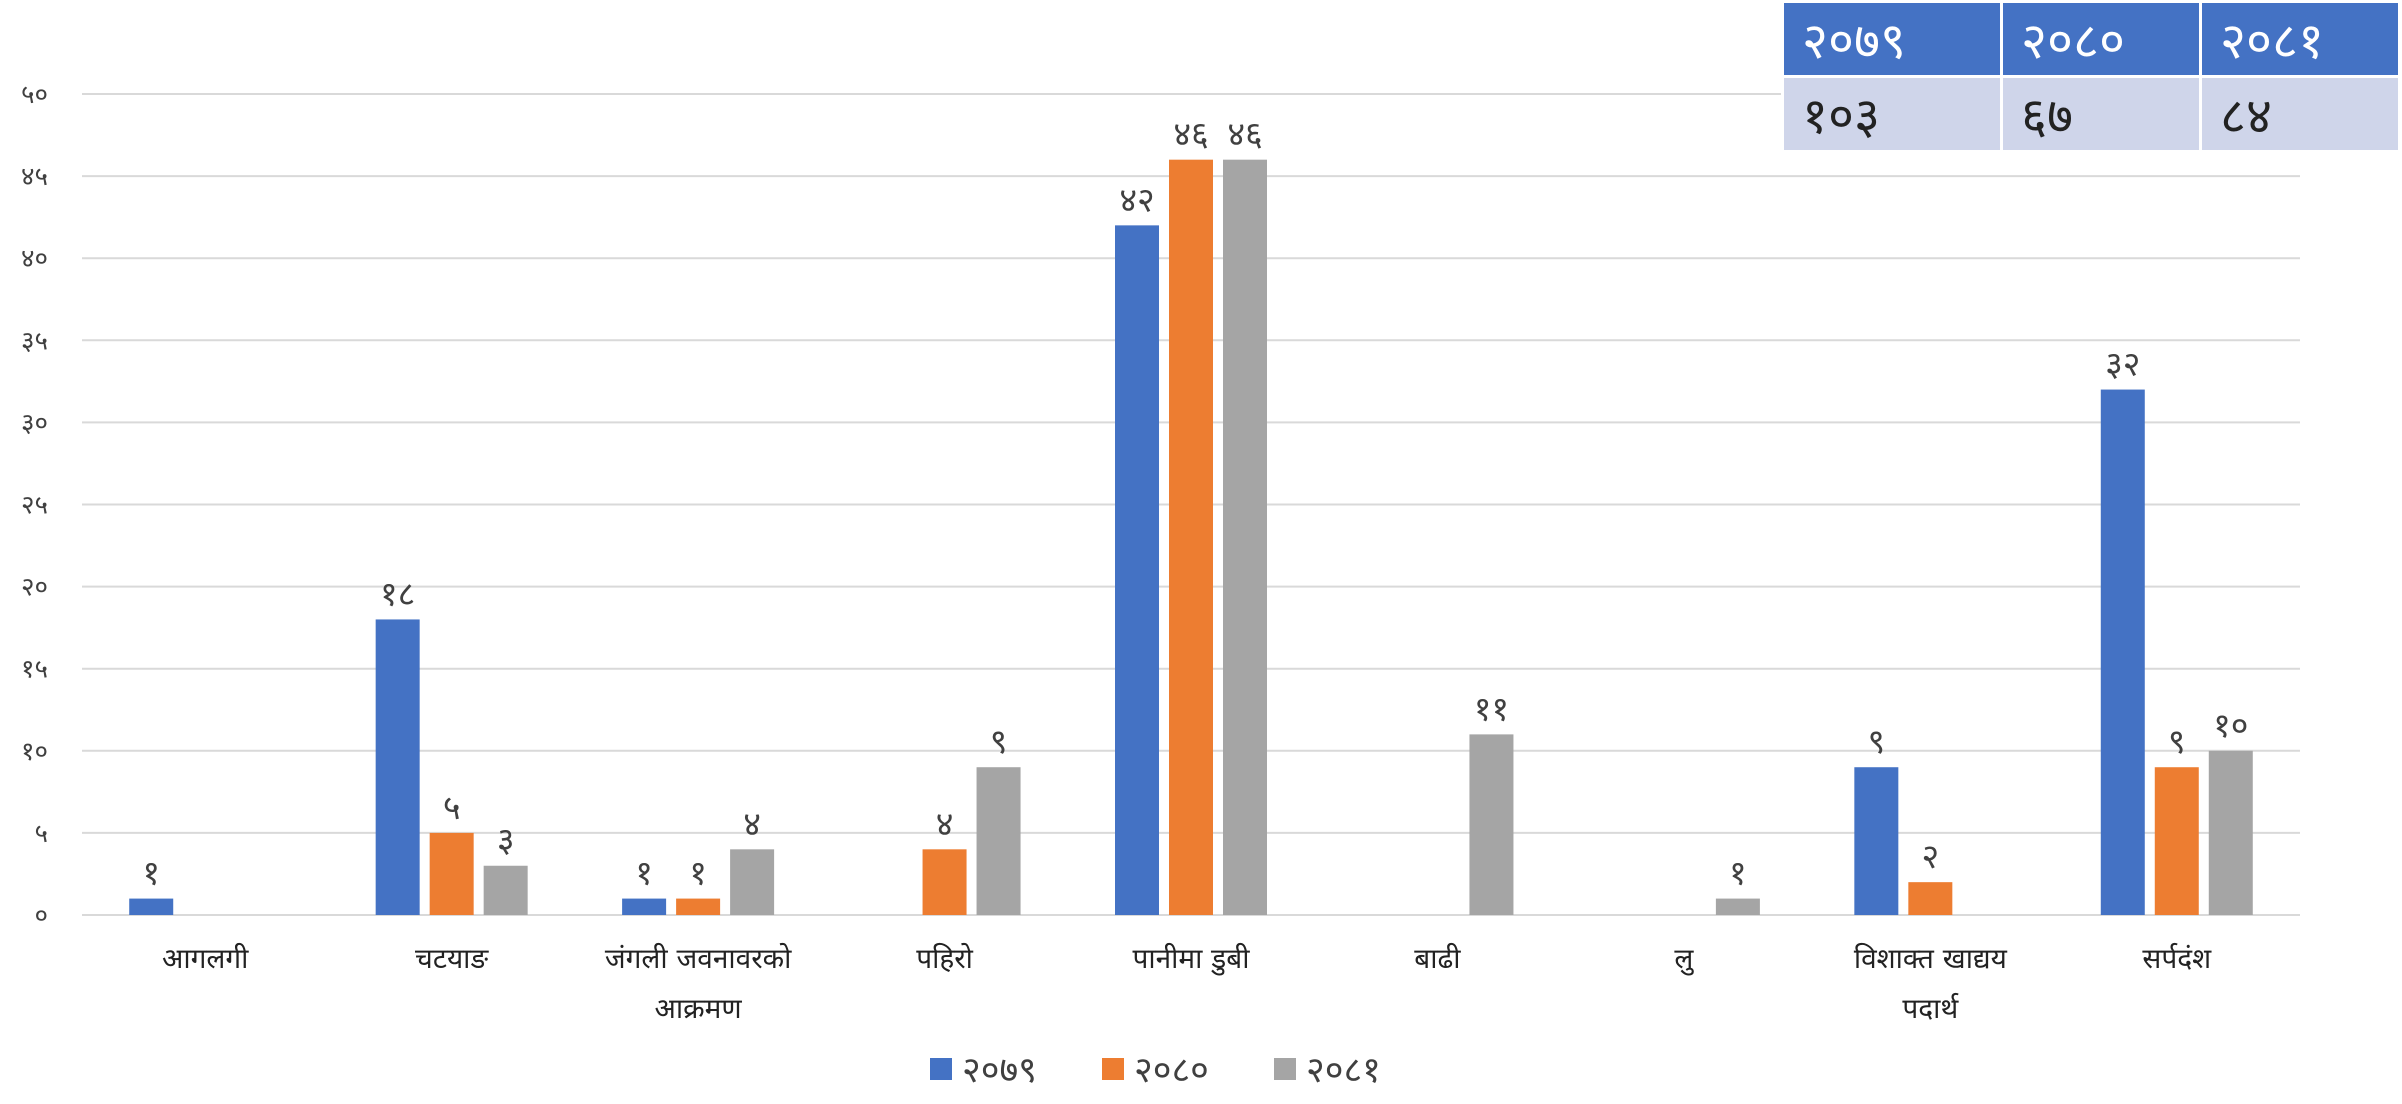  I want to click on y-tick-label: ३५, so click(34, 341).